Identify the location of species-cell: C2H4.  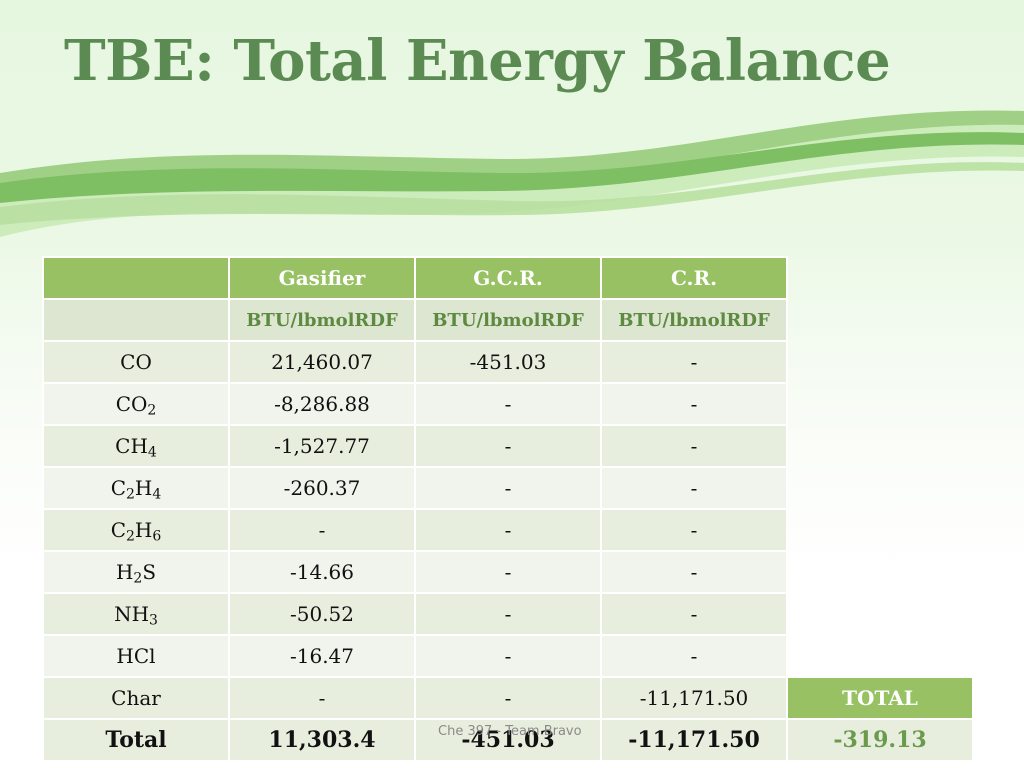
(136, 488).